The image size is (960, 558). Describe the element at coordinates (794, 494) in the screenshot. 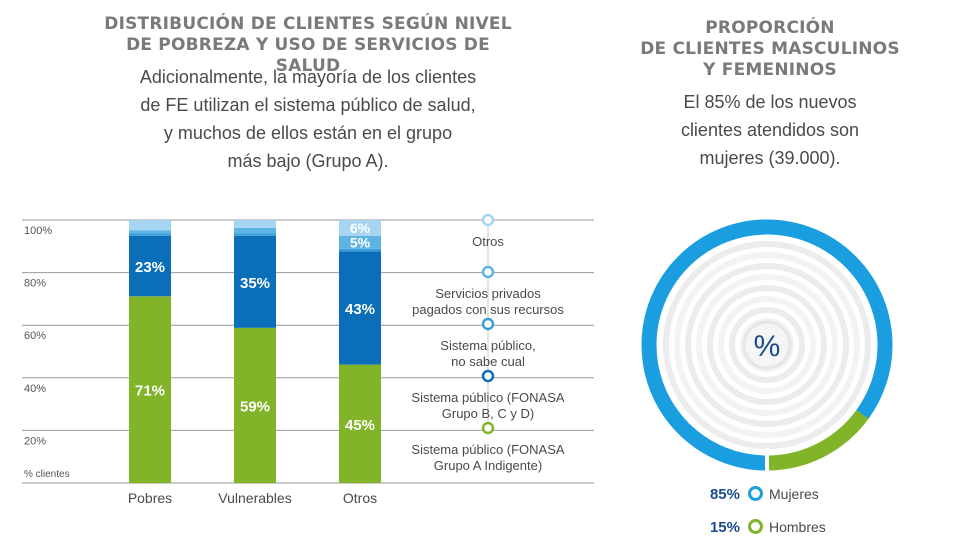

I see `legend-mujeres-label: Mujeres` at that location.